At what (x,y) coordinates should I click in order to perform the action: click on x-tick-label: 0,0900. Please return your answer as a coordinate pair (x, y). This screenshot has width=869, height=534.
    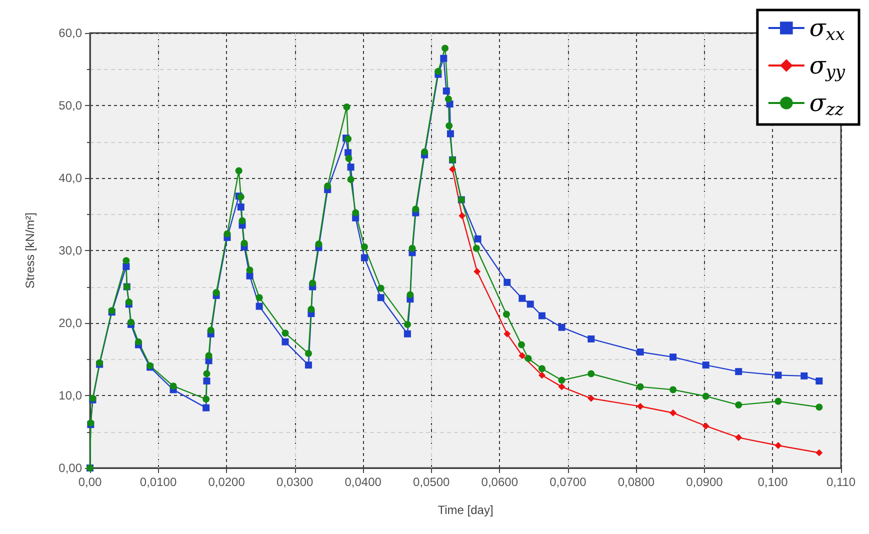
    Looking at the image, I should click on (705, 482).